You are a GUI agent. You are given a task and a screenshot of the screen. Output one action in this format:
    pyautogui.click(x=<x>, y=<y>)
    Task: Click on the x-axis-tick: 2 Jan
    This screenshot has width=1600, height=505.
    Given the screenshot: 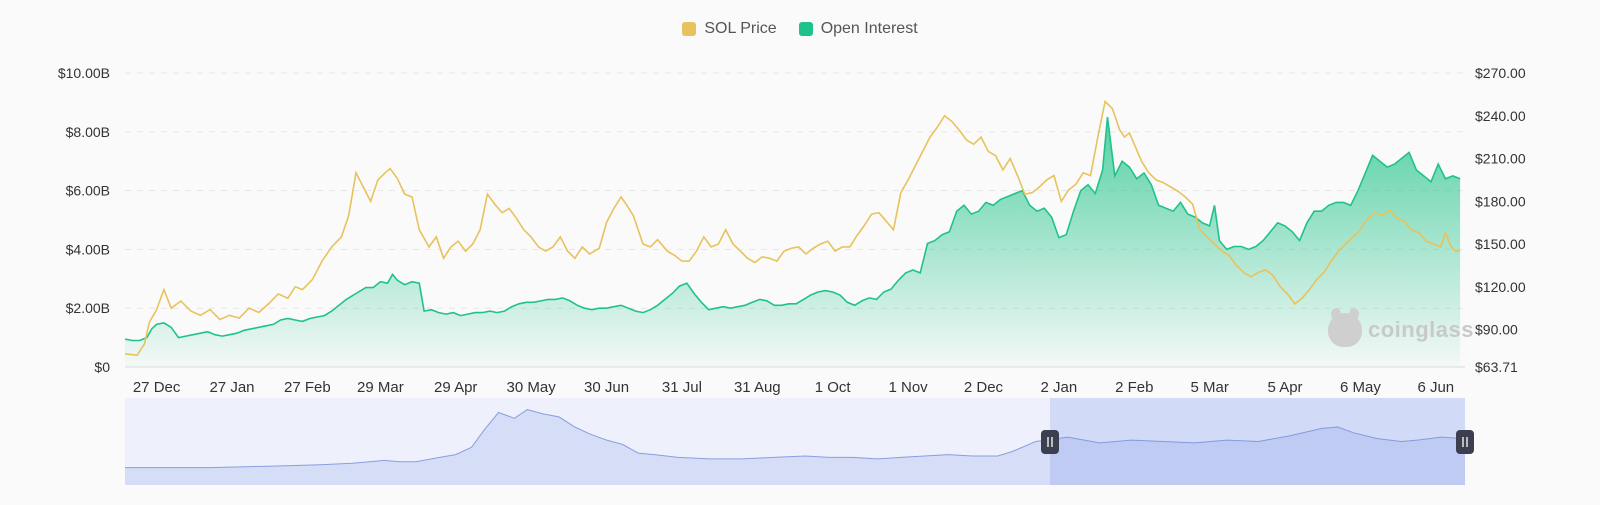 What is the action you would take?
    pyautogui.click(x=1059, y=387)
    